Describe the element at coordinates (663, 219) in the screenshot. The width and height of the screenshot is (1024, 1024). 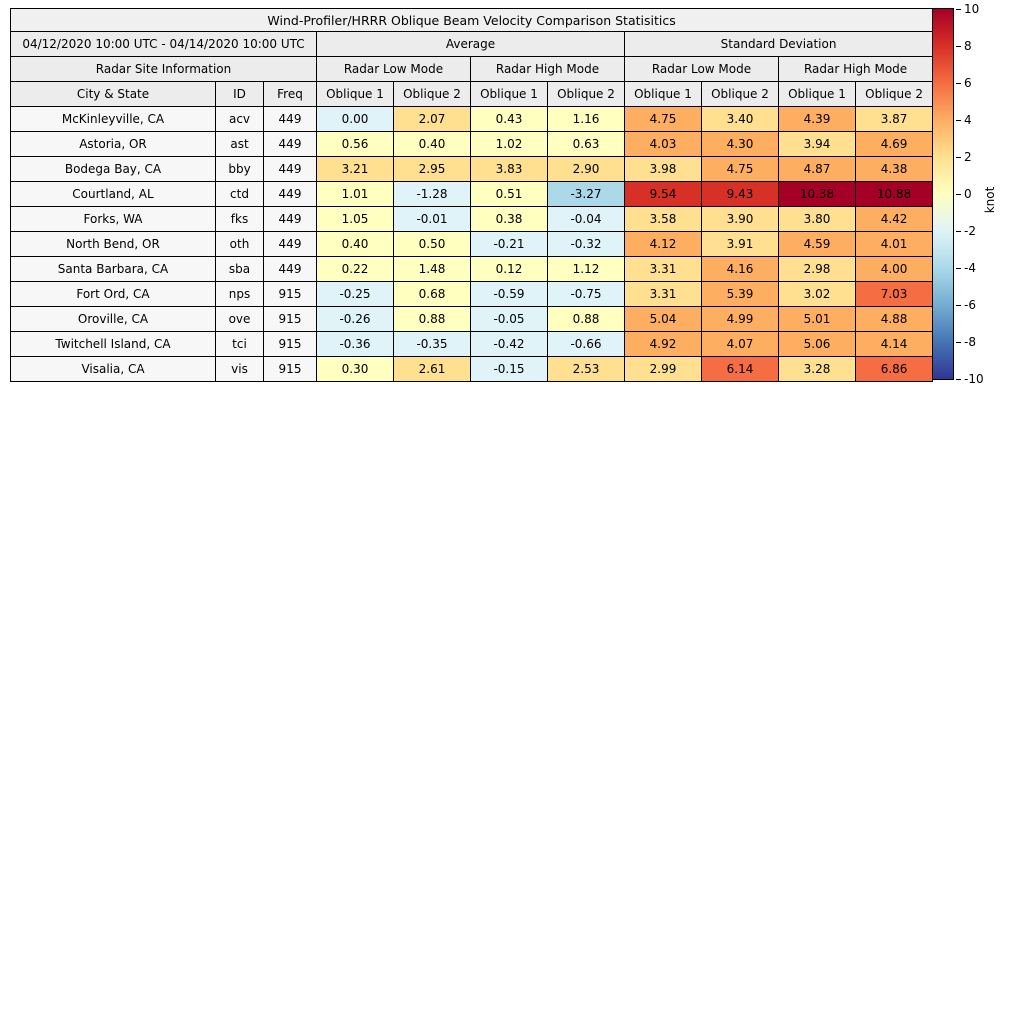
I see `value-cell: 3.58` at that location.